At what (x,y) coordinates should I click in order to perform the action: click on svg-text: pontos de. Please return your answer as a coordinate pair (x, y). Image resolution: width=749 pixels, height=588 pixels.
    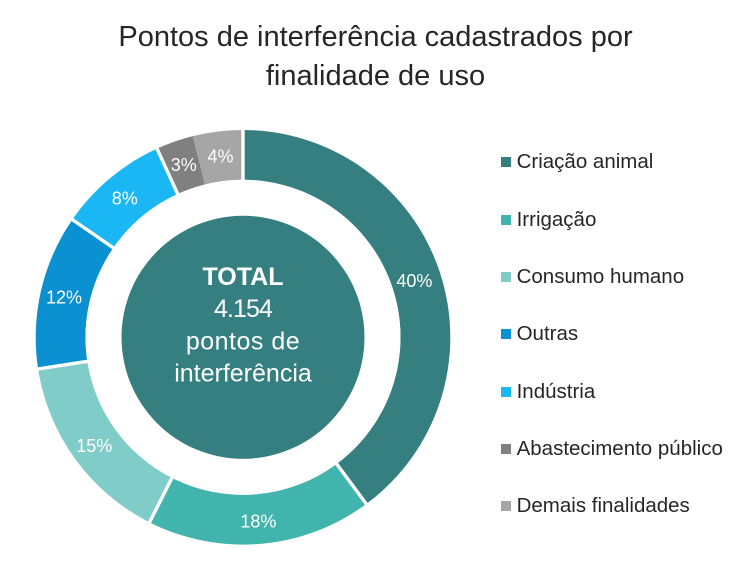
    Looking at the image, I should click on (243, 341).